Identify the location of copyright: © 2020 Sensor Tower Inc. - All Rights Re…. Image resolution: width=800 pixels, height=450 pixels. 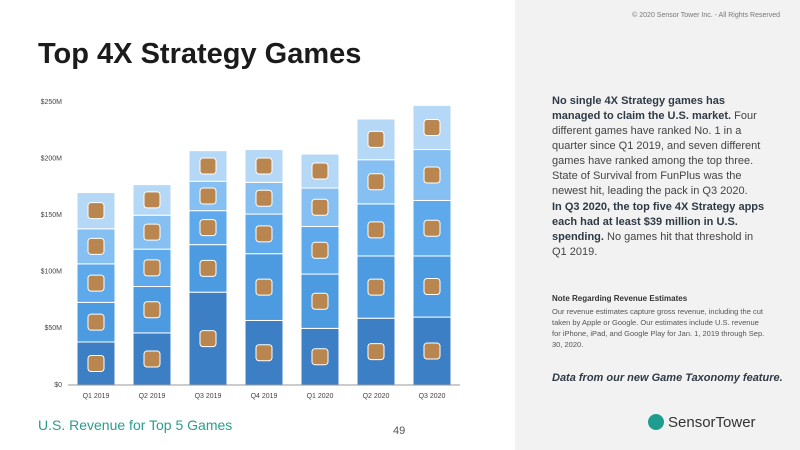
(706, 15).